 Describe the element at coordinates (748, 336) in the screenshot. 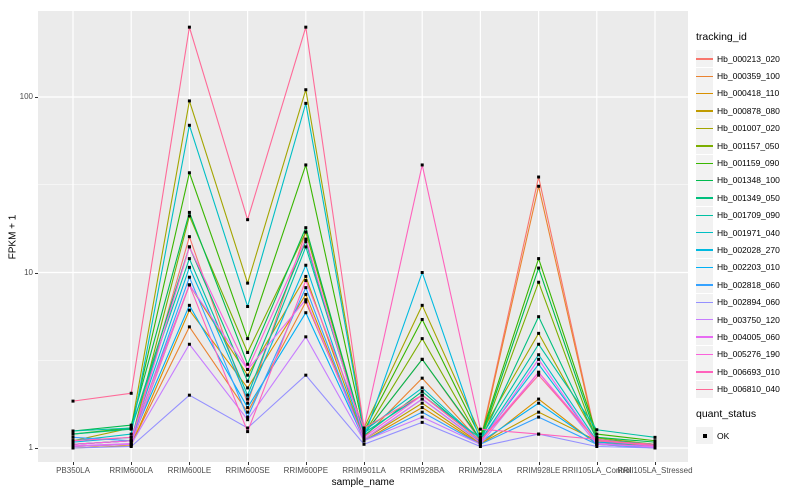

I see `legend-item-label: Hb_004005_060` at that location.